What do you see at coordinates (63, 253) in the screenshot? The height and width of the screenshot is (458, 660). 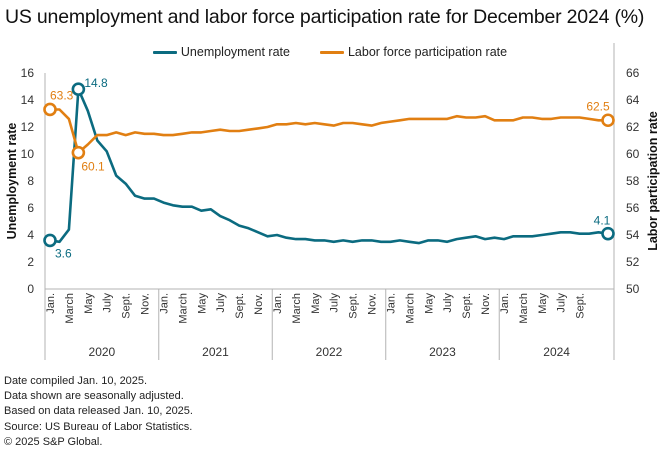 I see `unemployment-data-label: 3.6` at bounding box center [63, 253].